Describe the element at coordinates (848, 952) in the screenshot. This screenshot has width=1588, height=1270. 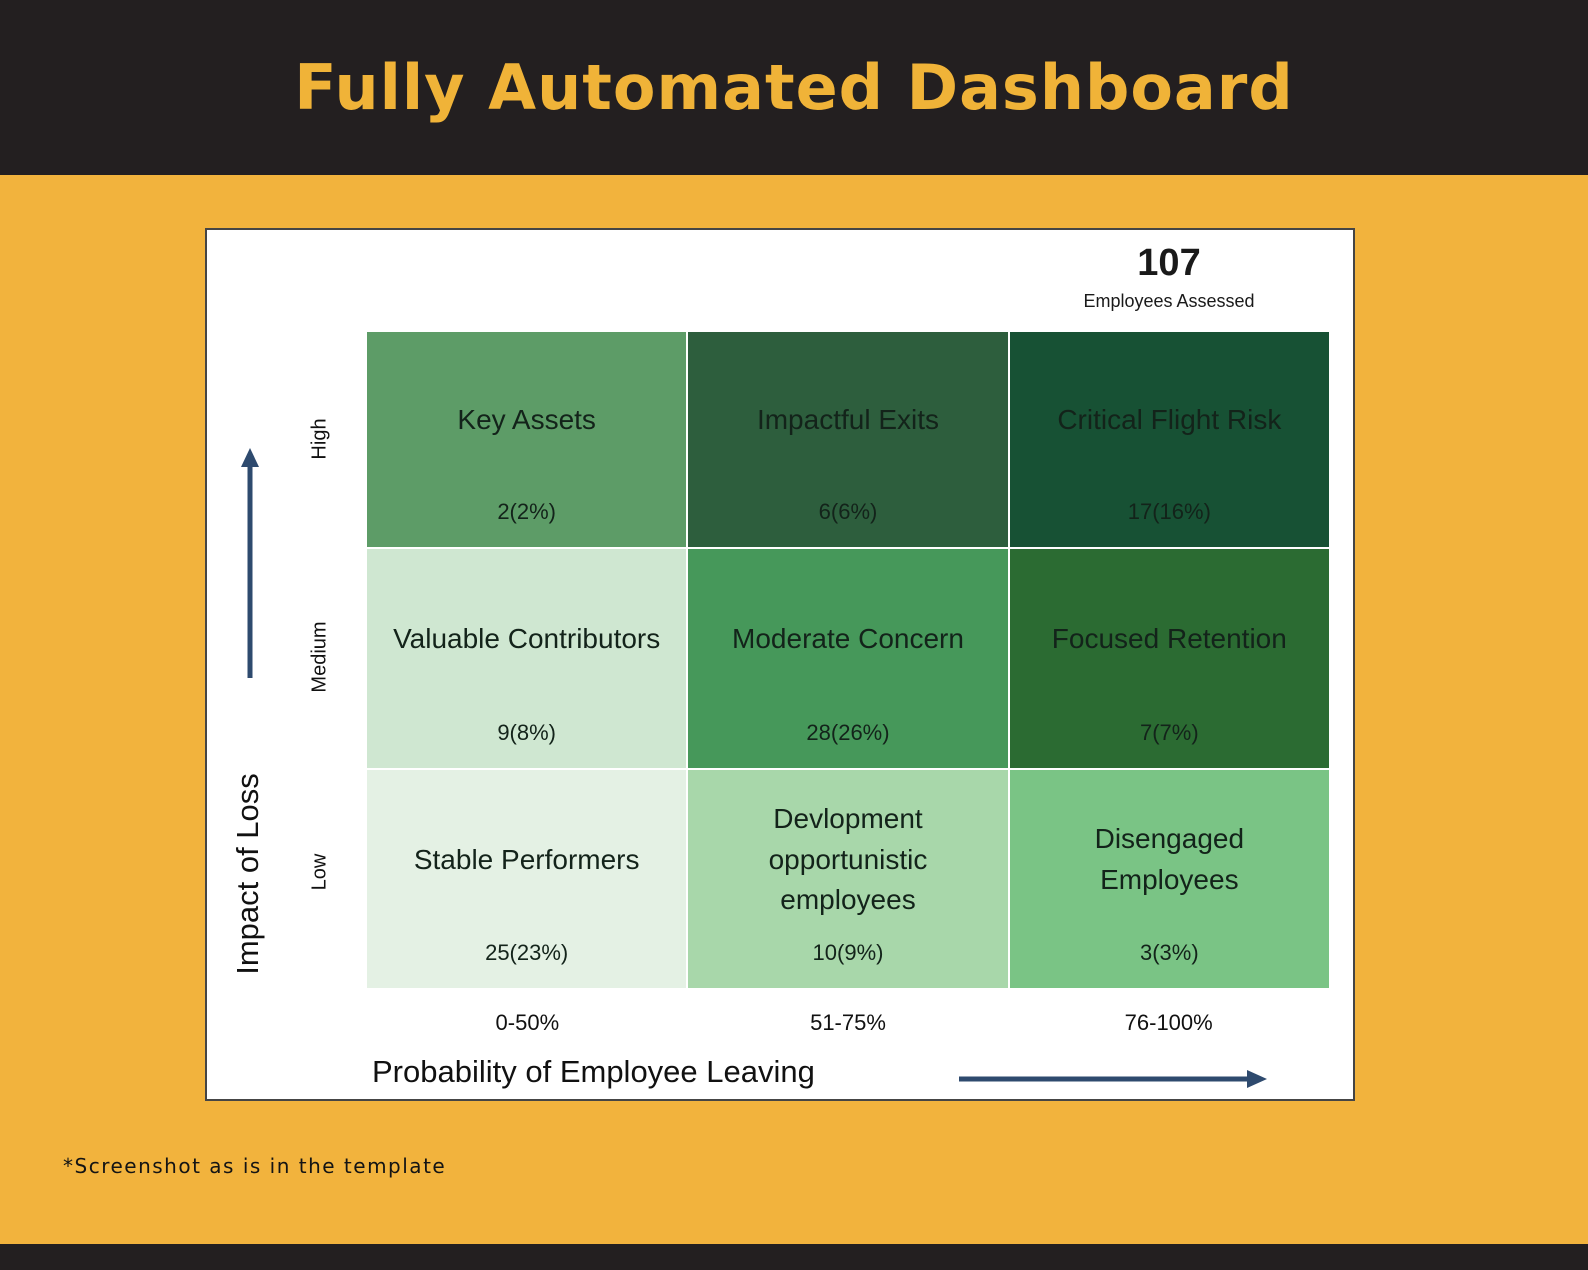
I see `cell-value: 10(9%)` at that location.